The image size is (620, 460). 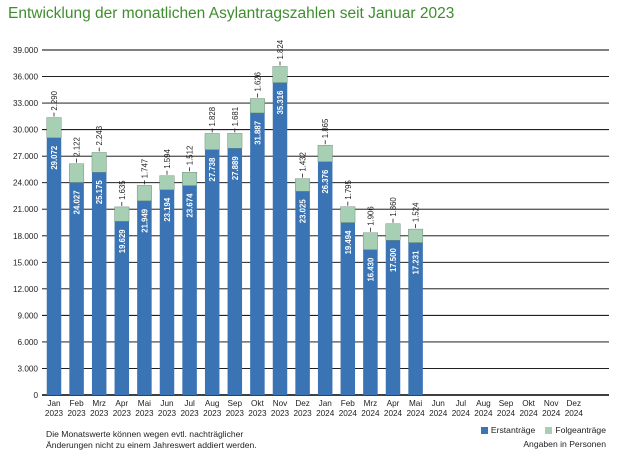 I want to click on x-tick-label-month: Dez, so click(x=574, y=403).